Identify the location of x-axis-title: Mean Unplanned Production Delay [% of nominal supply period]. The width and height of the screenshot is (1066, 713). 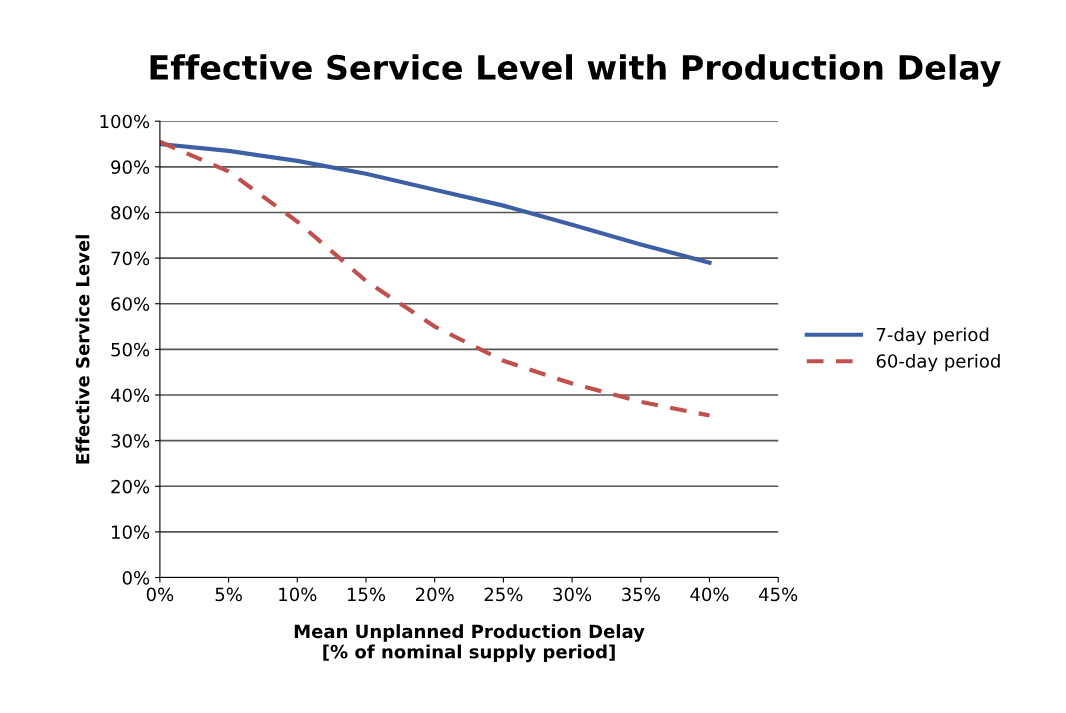
(469, 643).